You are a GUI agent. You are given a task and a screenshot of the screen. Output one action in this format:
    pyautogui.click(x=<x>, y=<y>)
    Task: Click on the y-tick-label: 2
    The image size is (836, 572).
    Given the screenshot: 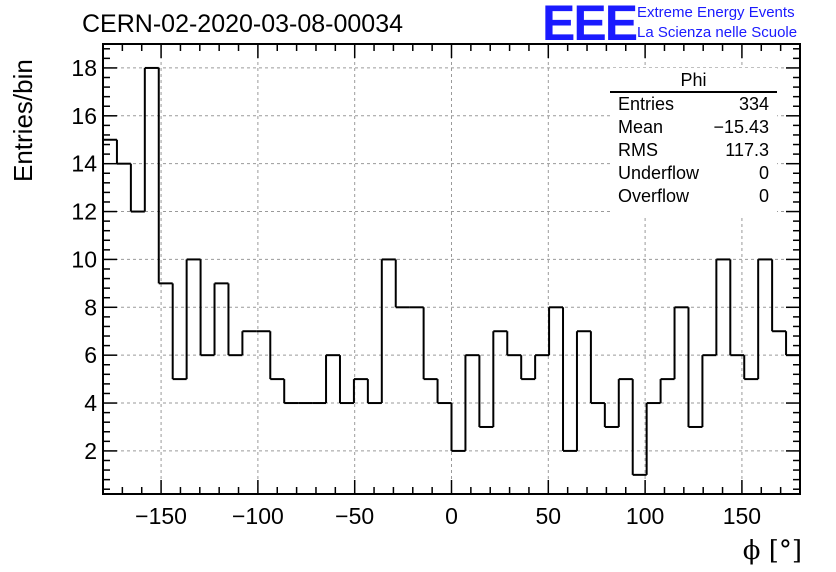 What is the action you would take?
    pyautogui.click(x=90, y=451)
    